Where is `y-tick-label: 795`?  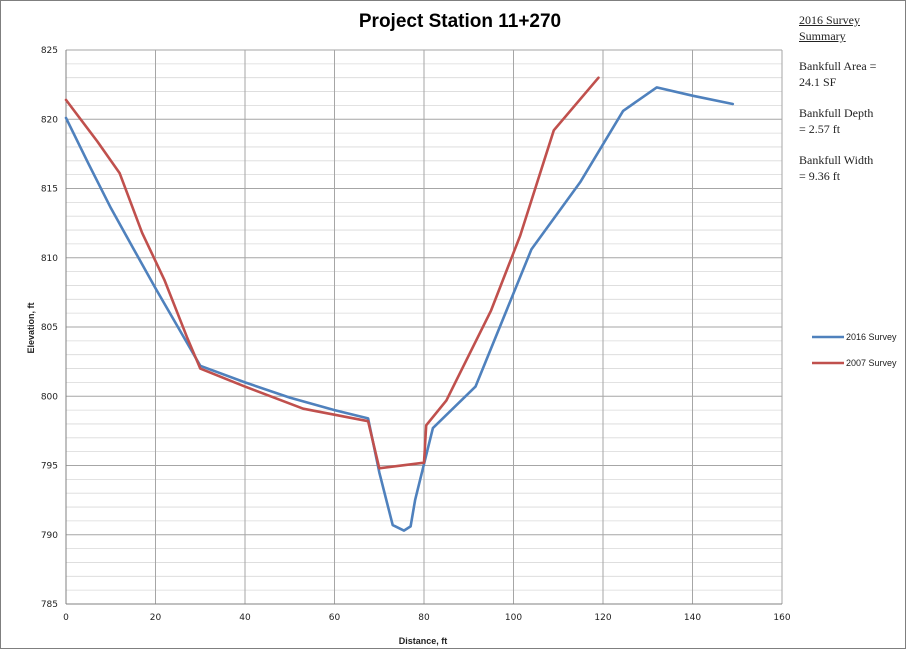 y-tick-label: 795 is located at coordinates (49, 467).